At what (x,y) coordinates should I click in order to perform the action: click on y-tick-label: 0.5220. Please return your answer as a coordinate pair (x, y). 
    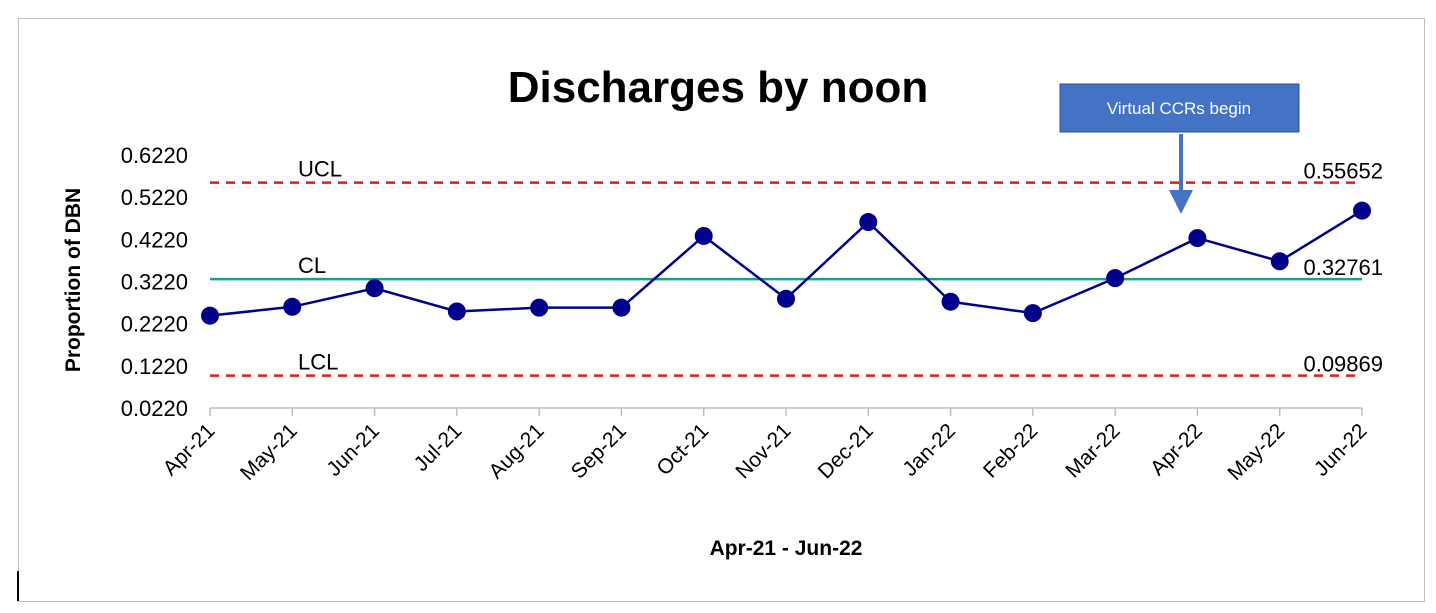
    Looking at the image, I should click on (154, 197).